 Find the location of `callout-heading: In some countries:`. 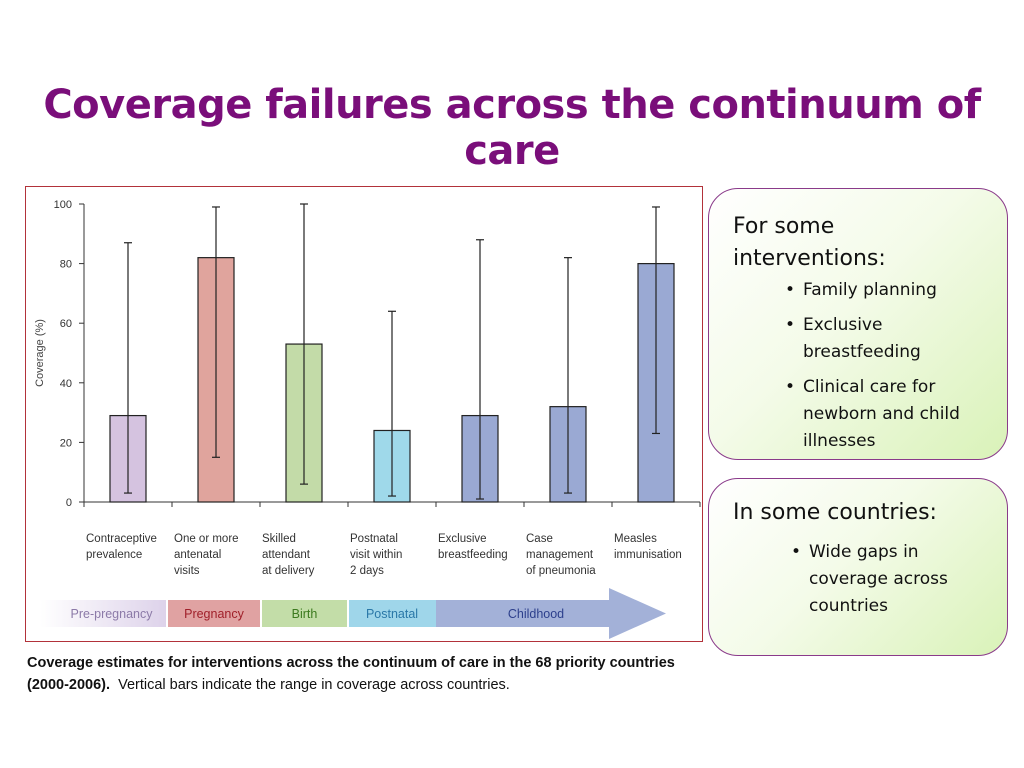

callout-heading: In some countries: is located at coordinates (835, 512).